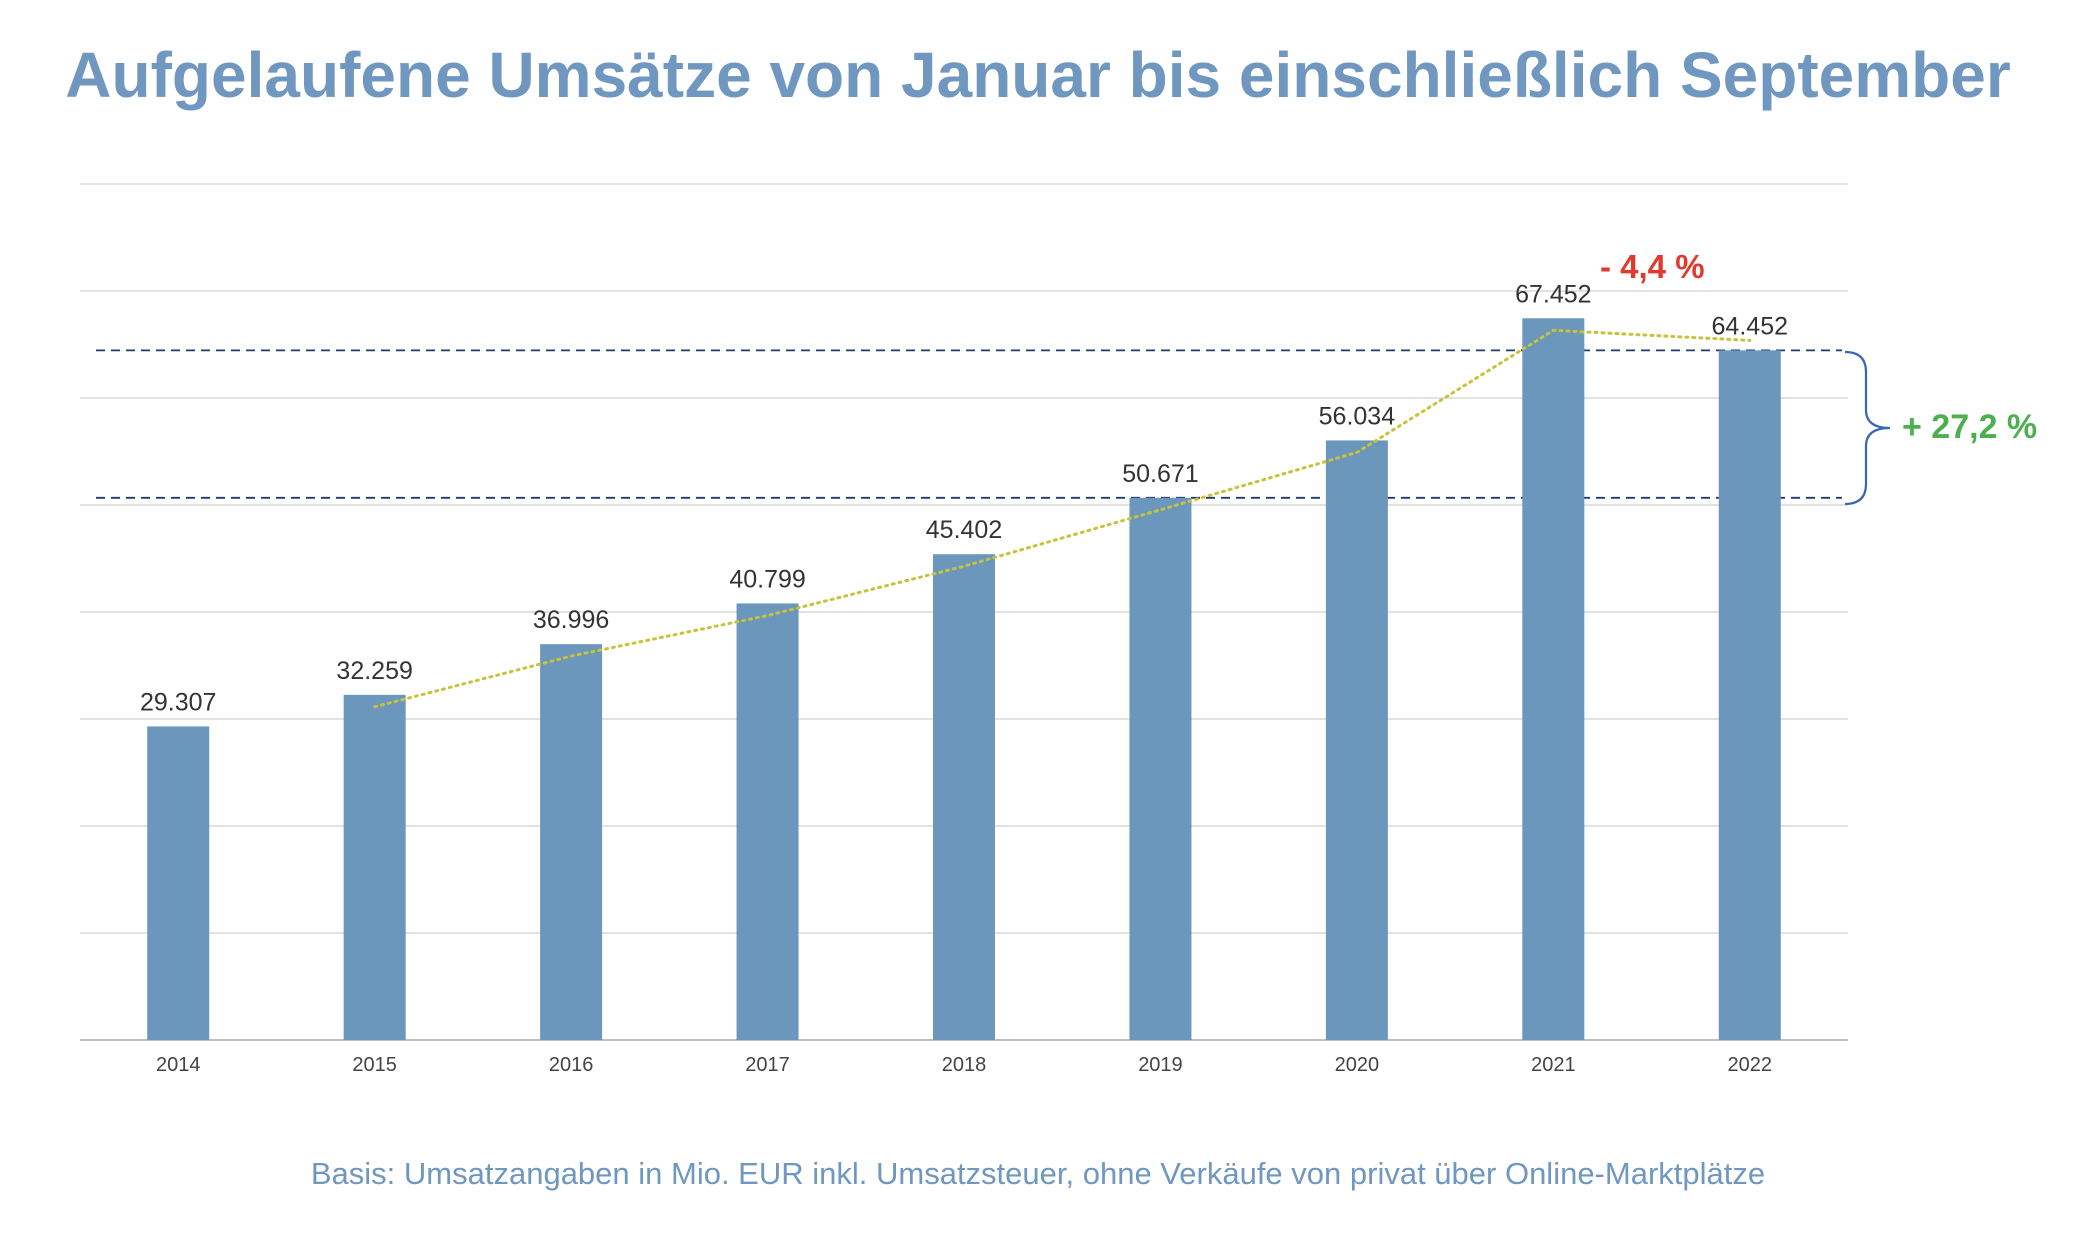 This screenshot has height=1236, width=2076. Describe the element at coordinates (767, 1065) in the screenshot. I see `x-tick-label-2017: 2017` at that location.